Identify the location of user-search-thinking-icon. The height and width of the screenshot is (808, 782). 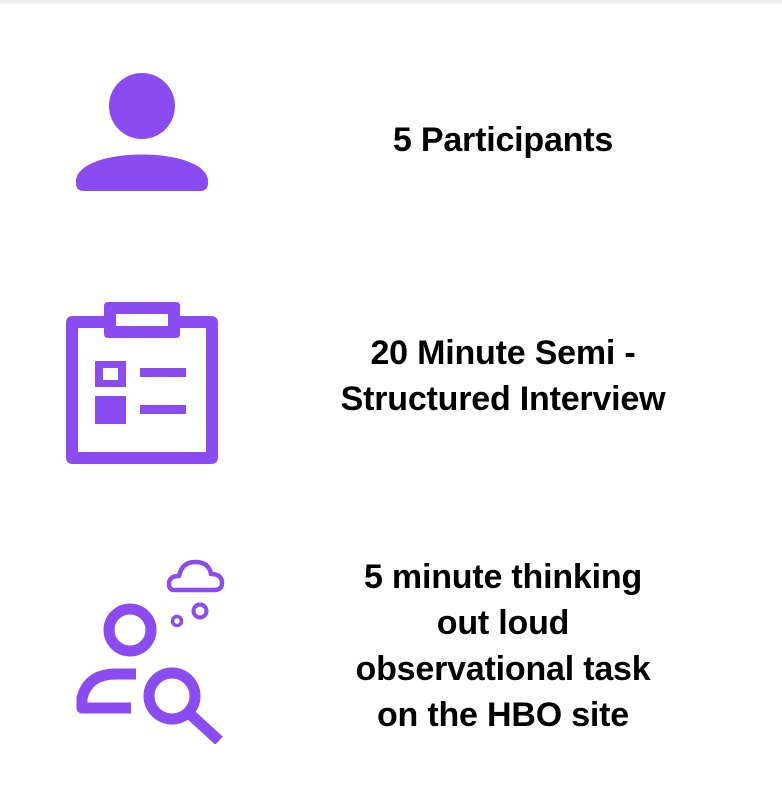
(150, 651).